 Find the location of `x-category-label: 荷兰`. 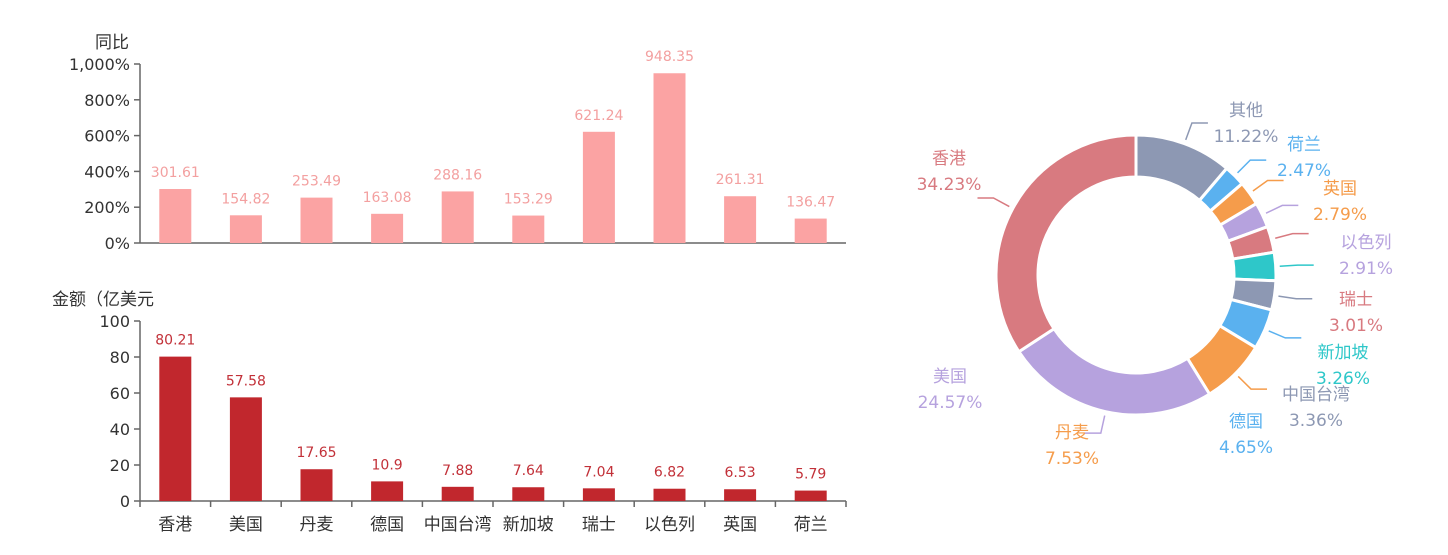

x-category-label: 荷兰 is located at coordinates (811, 525).